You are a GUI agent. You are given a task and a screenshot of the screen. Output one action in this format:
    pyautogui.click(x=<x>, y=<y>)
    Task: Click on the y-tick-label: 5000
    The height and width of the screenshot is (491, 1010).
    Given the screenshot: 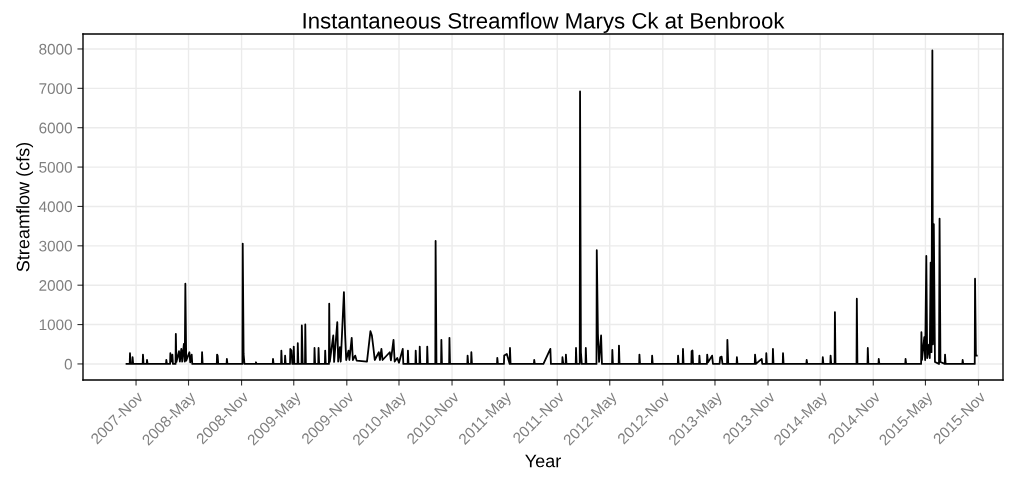 What is the action you would take?
    pyautogui.click(x=55, y=167)
    